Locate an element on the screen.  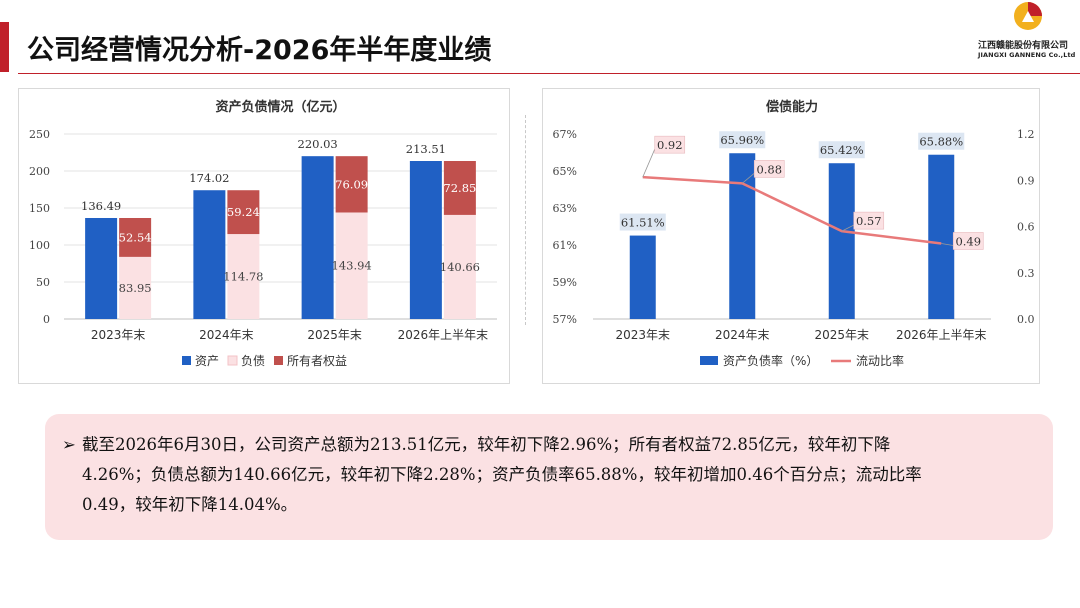
data-label-debt-ratio: 65.88% is located at coordinates (941, 142).